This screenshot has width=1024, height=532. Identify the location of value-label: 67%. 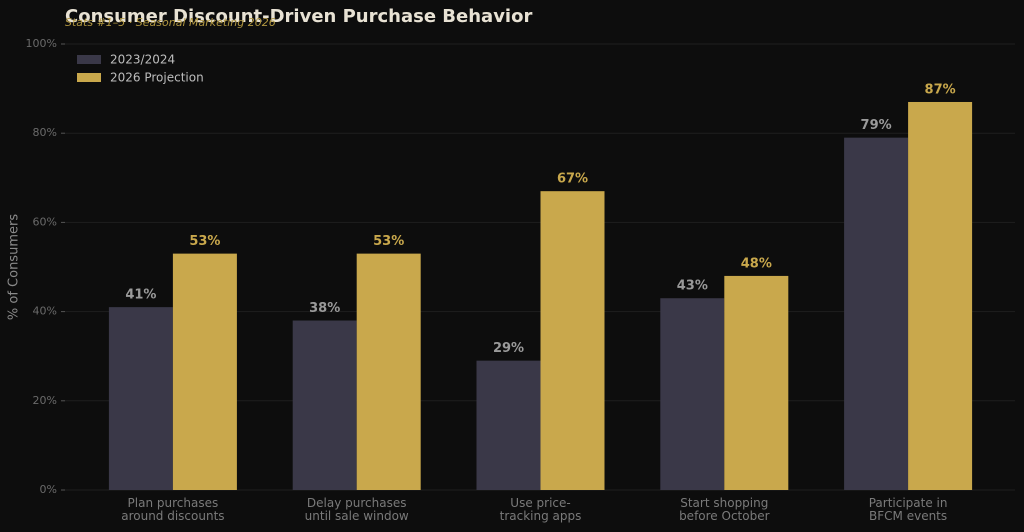
(572, 179).